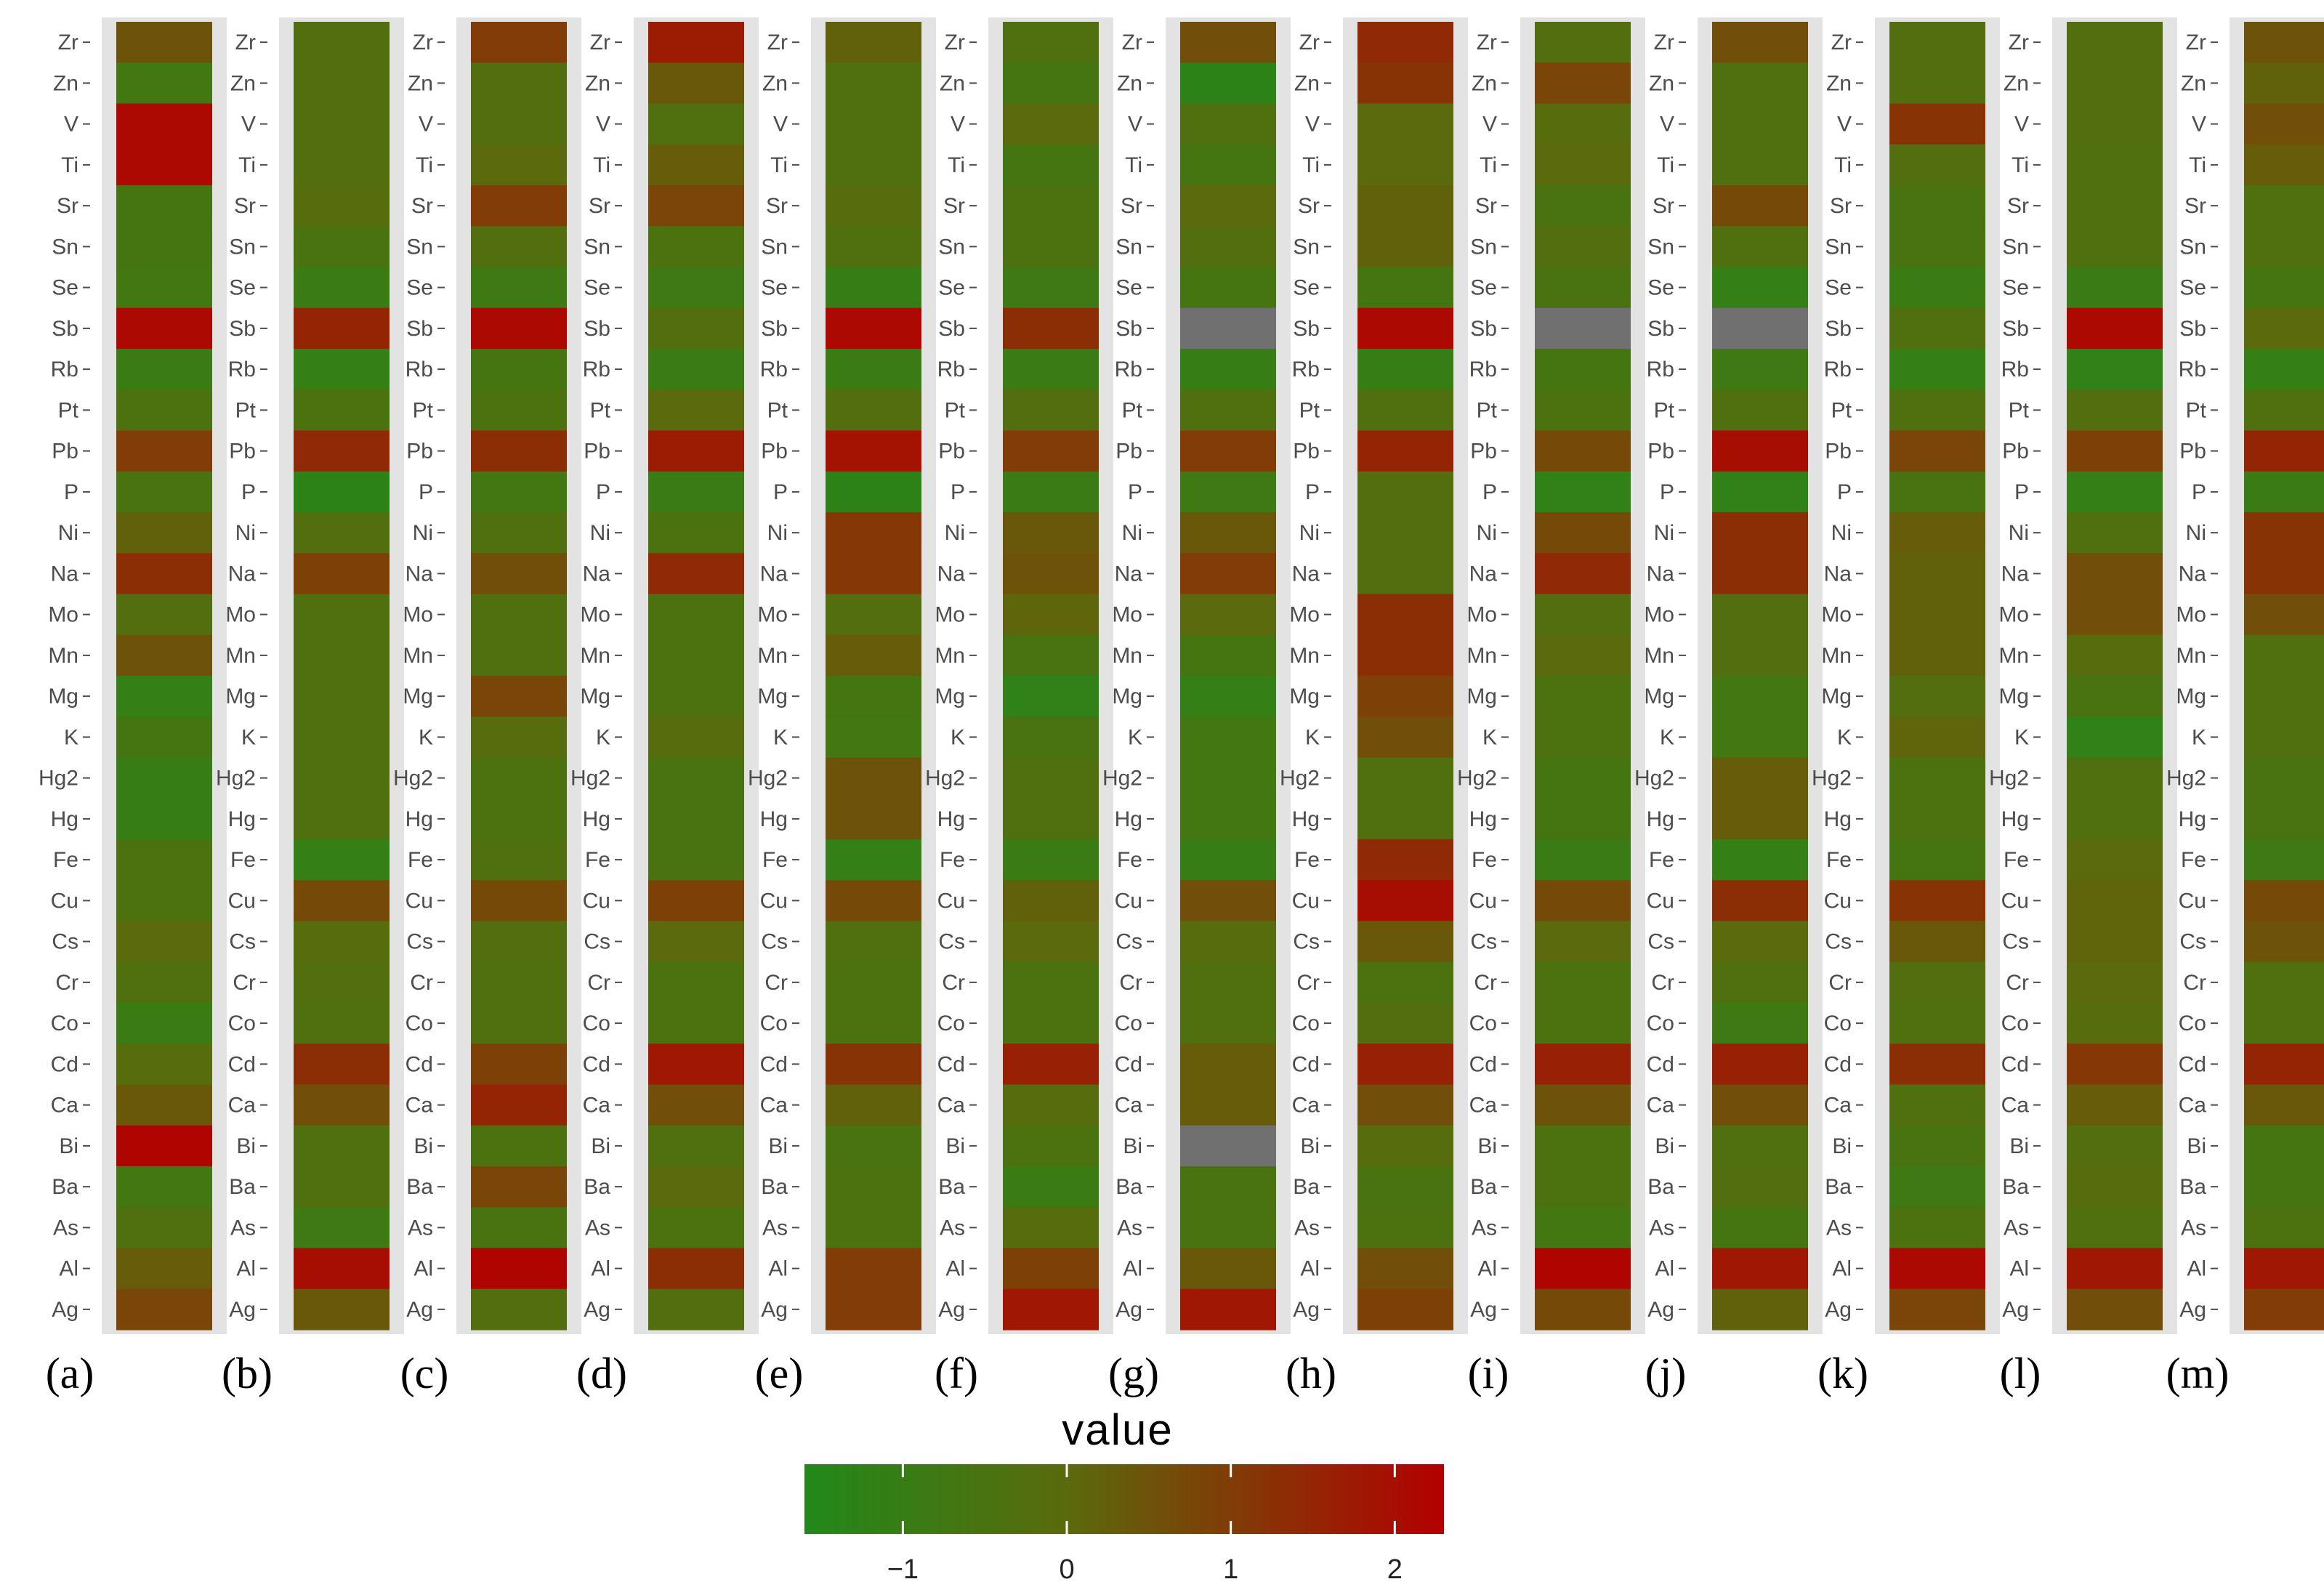  What do you see at coordinates (1311, 165) in the screenshot?
I see `row-label-ti: Ti` at bounding box center [1311, 165].